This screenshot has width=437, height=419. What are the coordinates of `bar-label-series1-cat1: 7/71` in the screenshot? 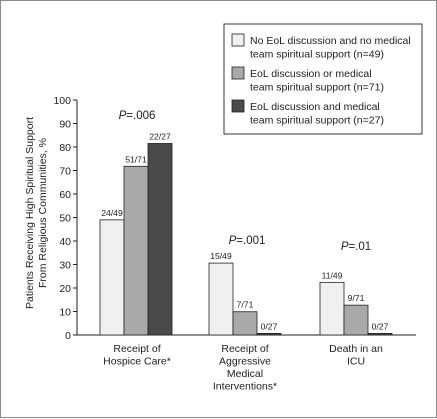 It's located at (245, 305).